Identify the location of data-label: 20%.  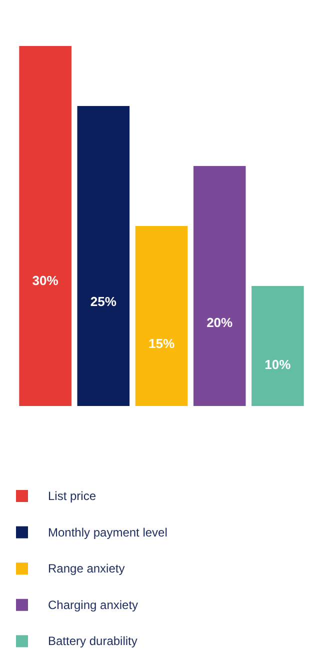
(220, 322).